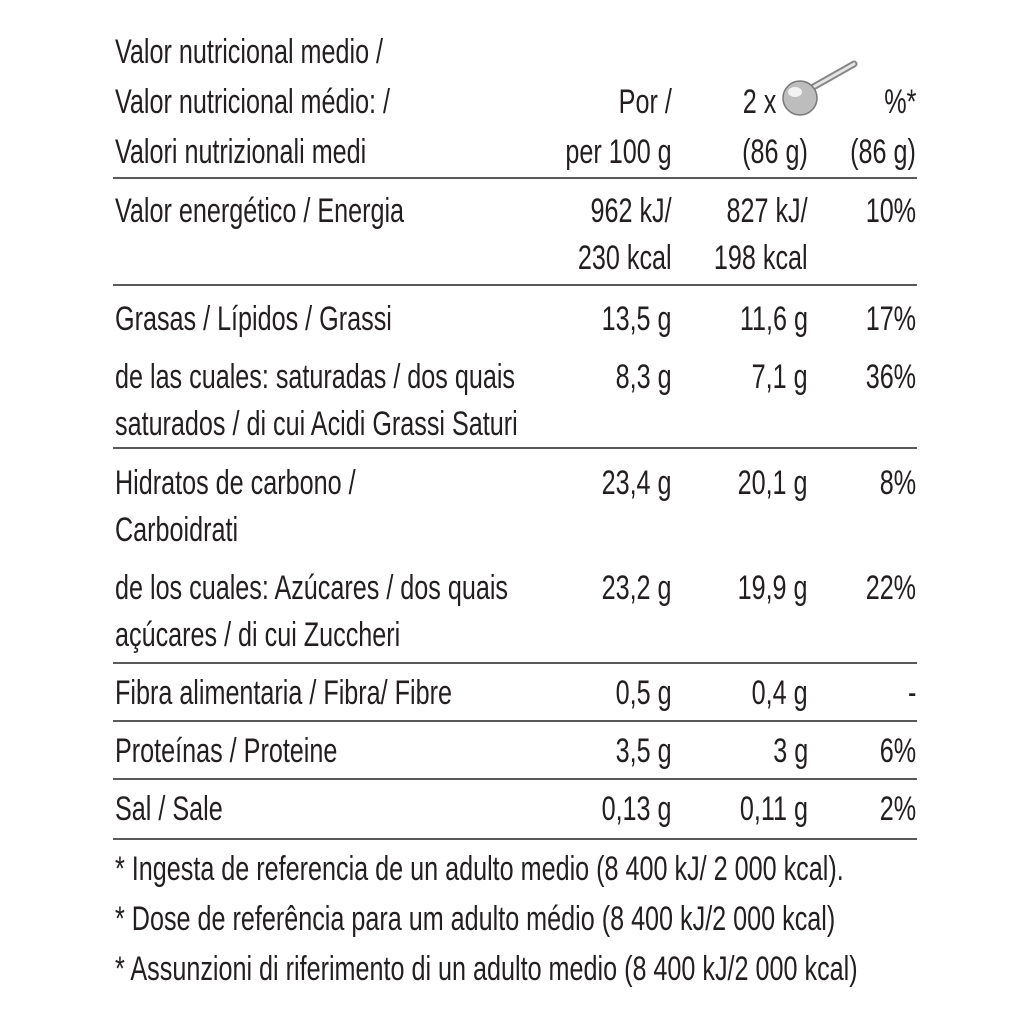 This screenshot has width=1024, height=1024. What do you see at coordinates (911, 693) in the screenshot?
I see `row-value: -` at bounding box center [911, 693].